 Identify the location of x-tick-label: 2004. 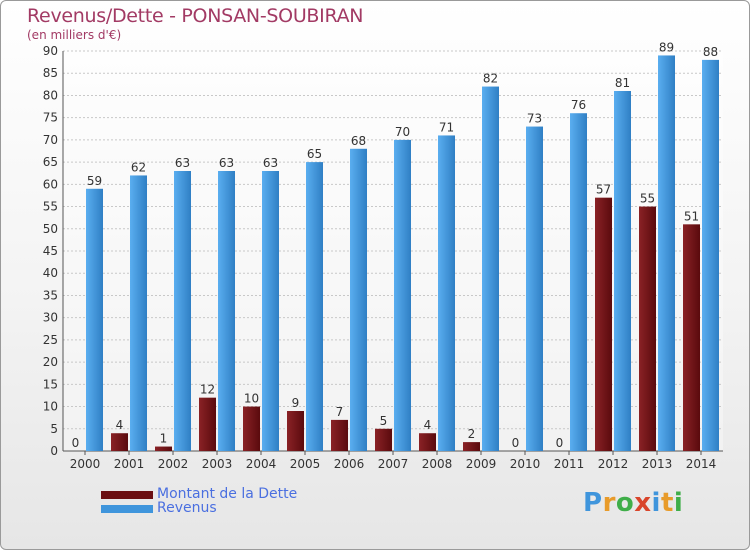
(261, 464).